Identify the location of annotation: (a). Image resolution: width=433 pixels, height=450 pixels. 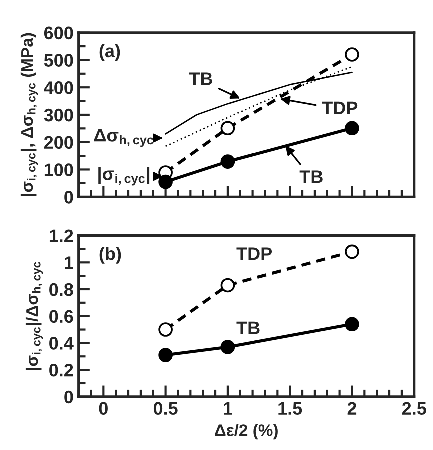
(110, 53).